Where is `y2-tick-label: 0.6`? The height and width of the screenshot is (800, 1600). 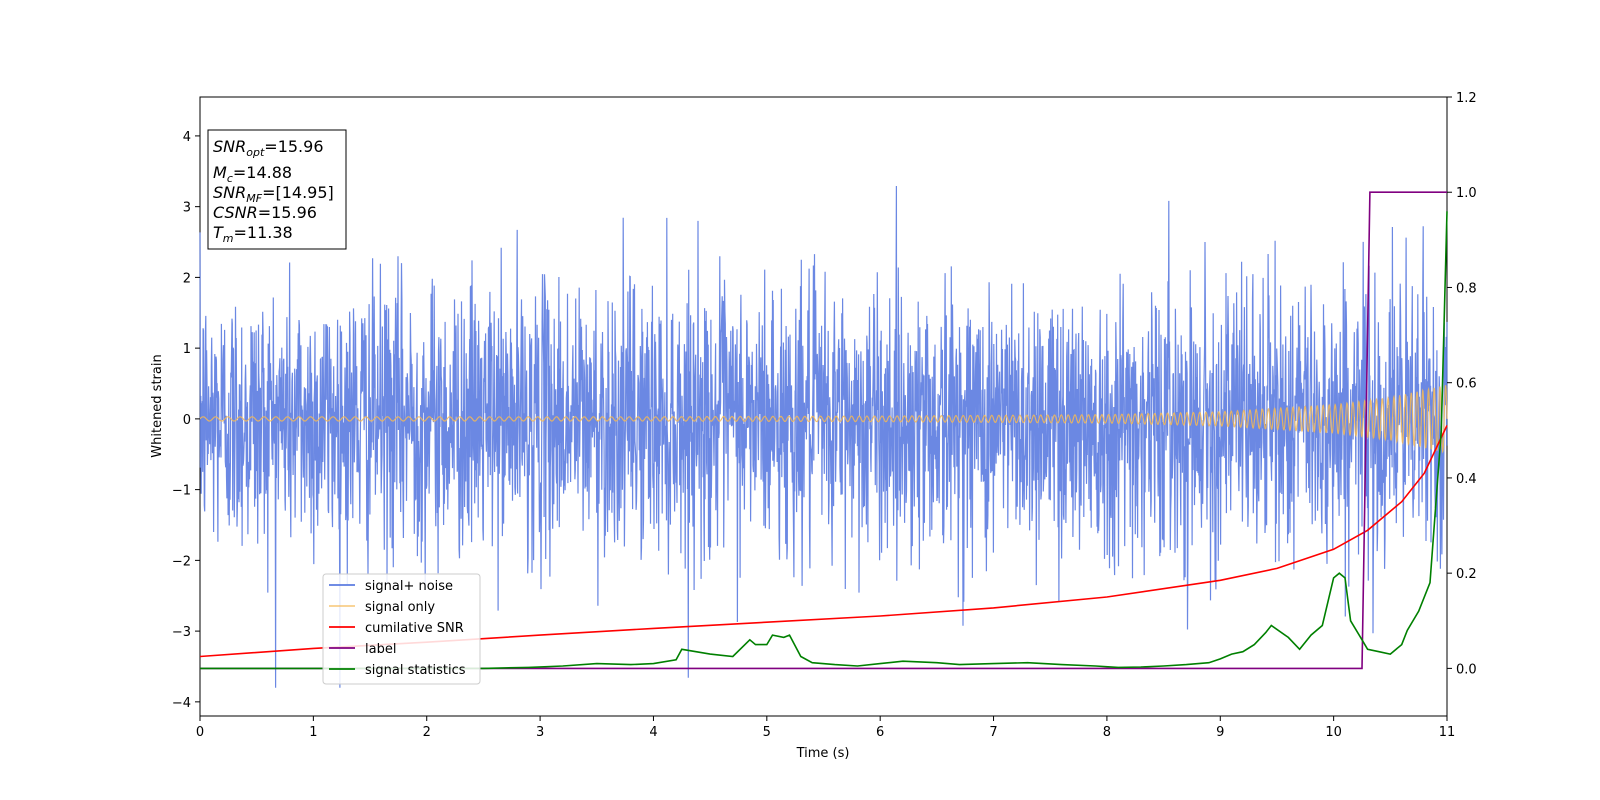
y2-tick-label: 0.6 is located at coordinates (1466, 384).